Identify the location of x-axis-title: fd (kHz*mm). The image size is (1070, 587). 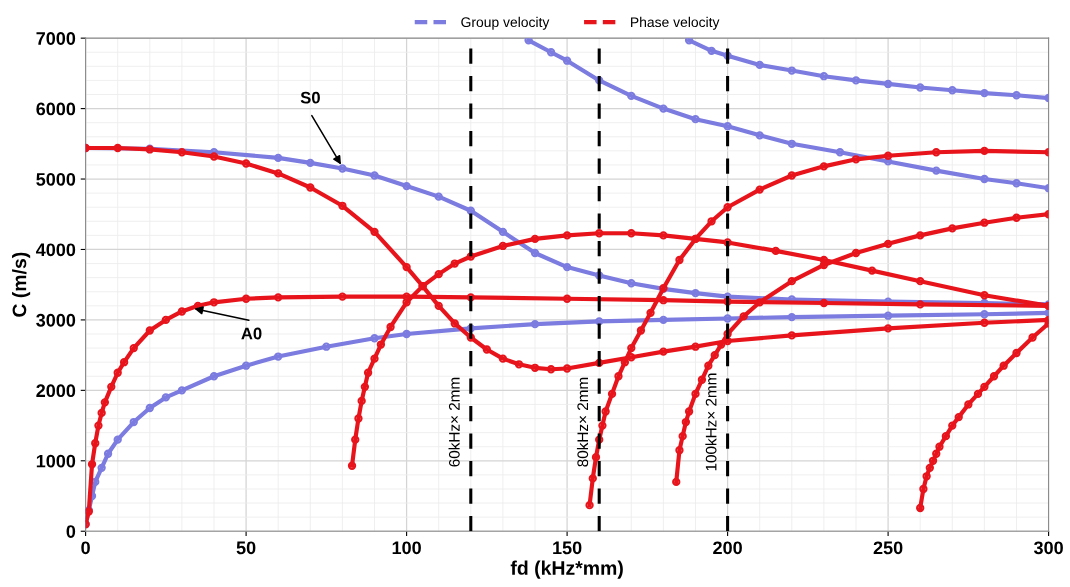
(566, 569).